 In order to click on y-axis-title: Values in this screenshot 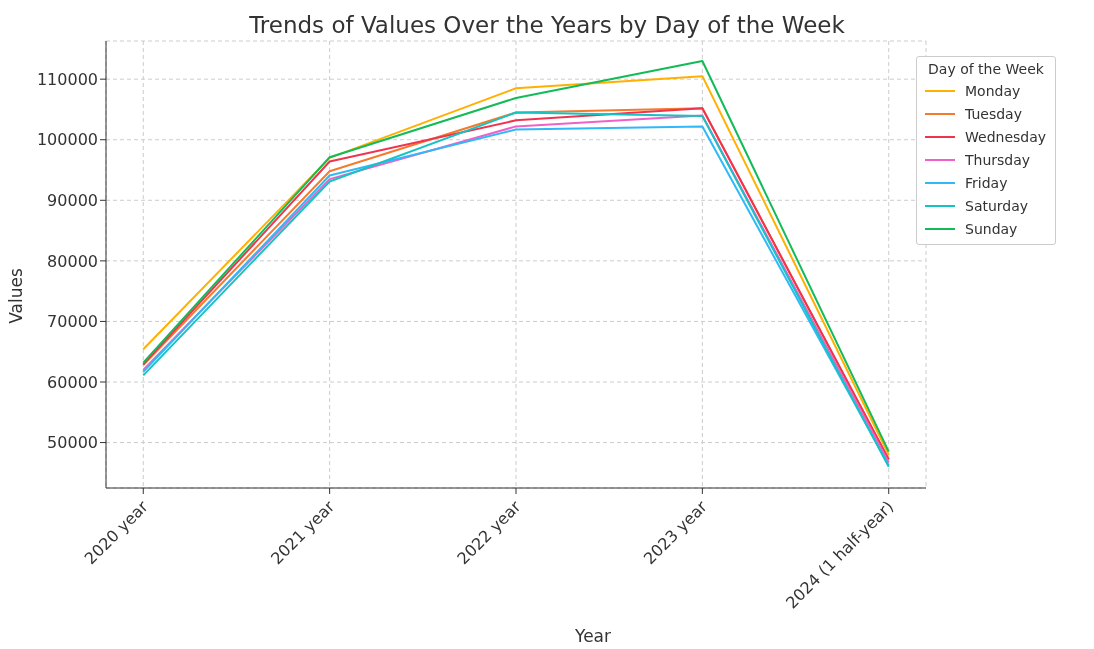, I will do `click(15, 296)`.